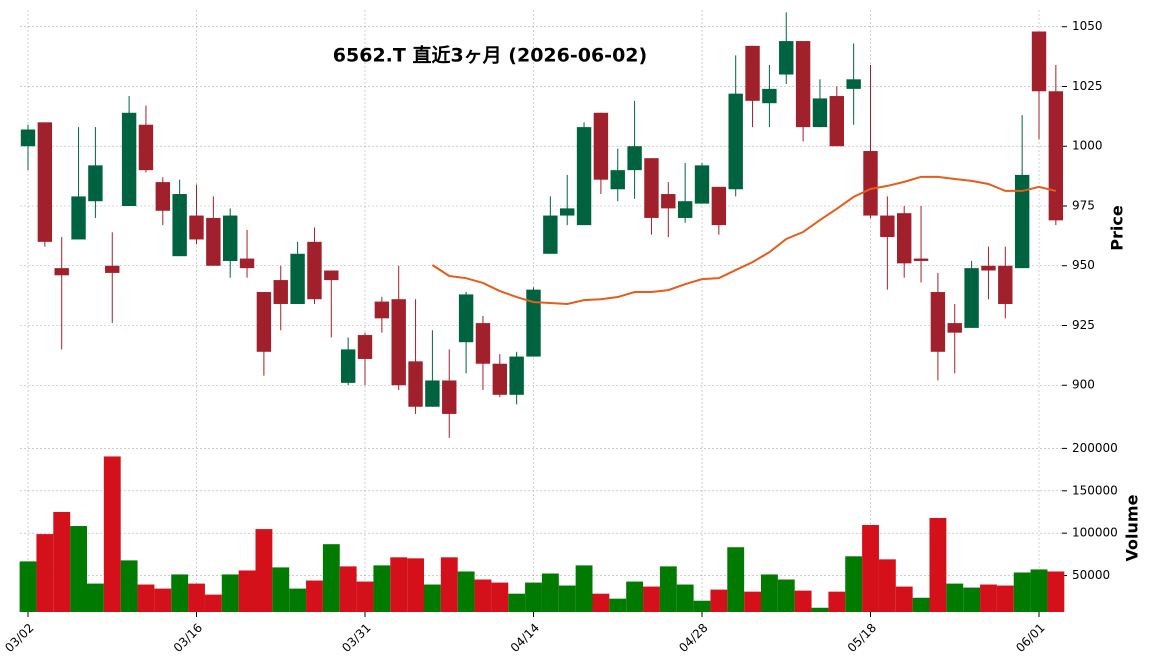 The width and height of the screenshot is (1152, 670). I want to click on y-tick-label: 1050, so click(1087, 26).